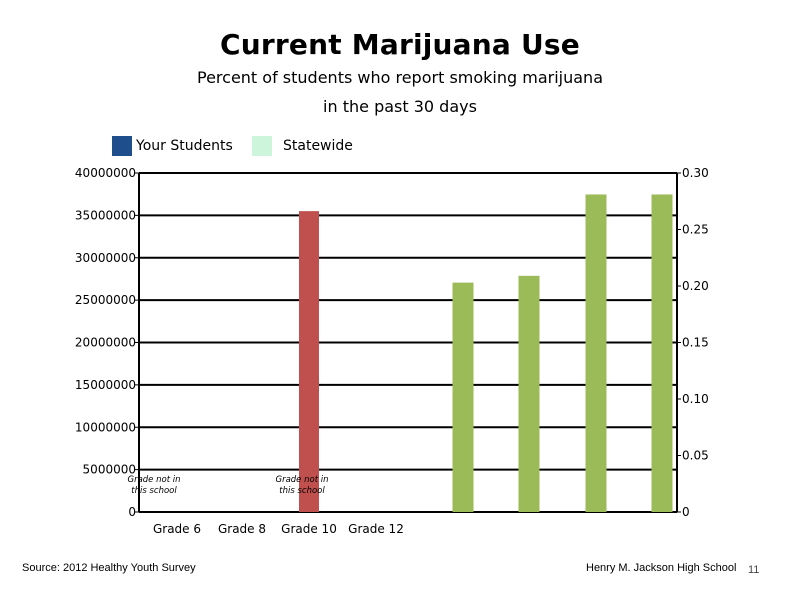 The height and width of the screenshot is (600, 800). Describe the element at coordinates (105, 427) in the screenshot. I see `left-axis-tick-label: 10000000` at that location.